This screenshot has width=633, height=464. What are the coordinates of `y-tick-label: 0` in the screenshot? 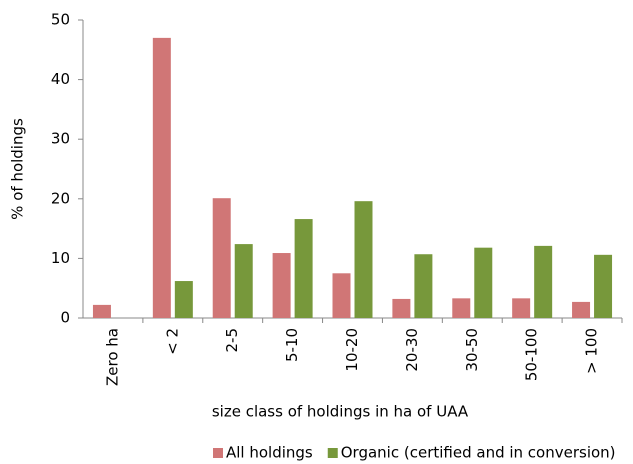 It's located at (65, 318).